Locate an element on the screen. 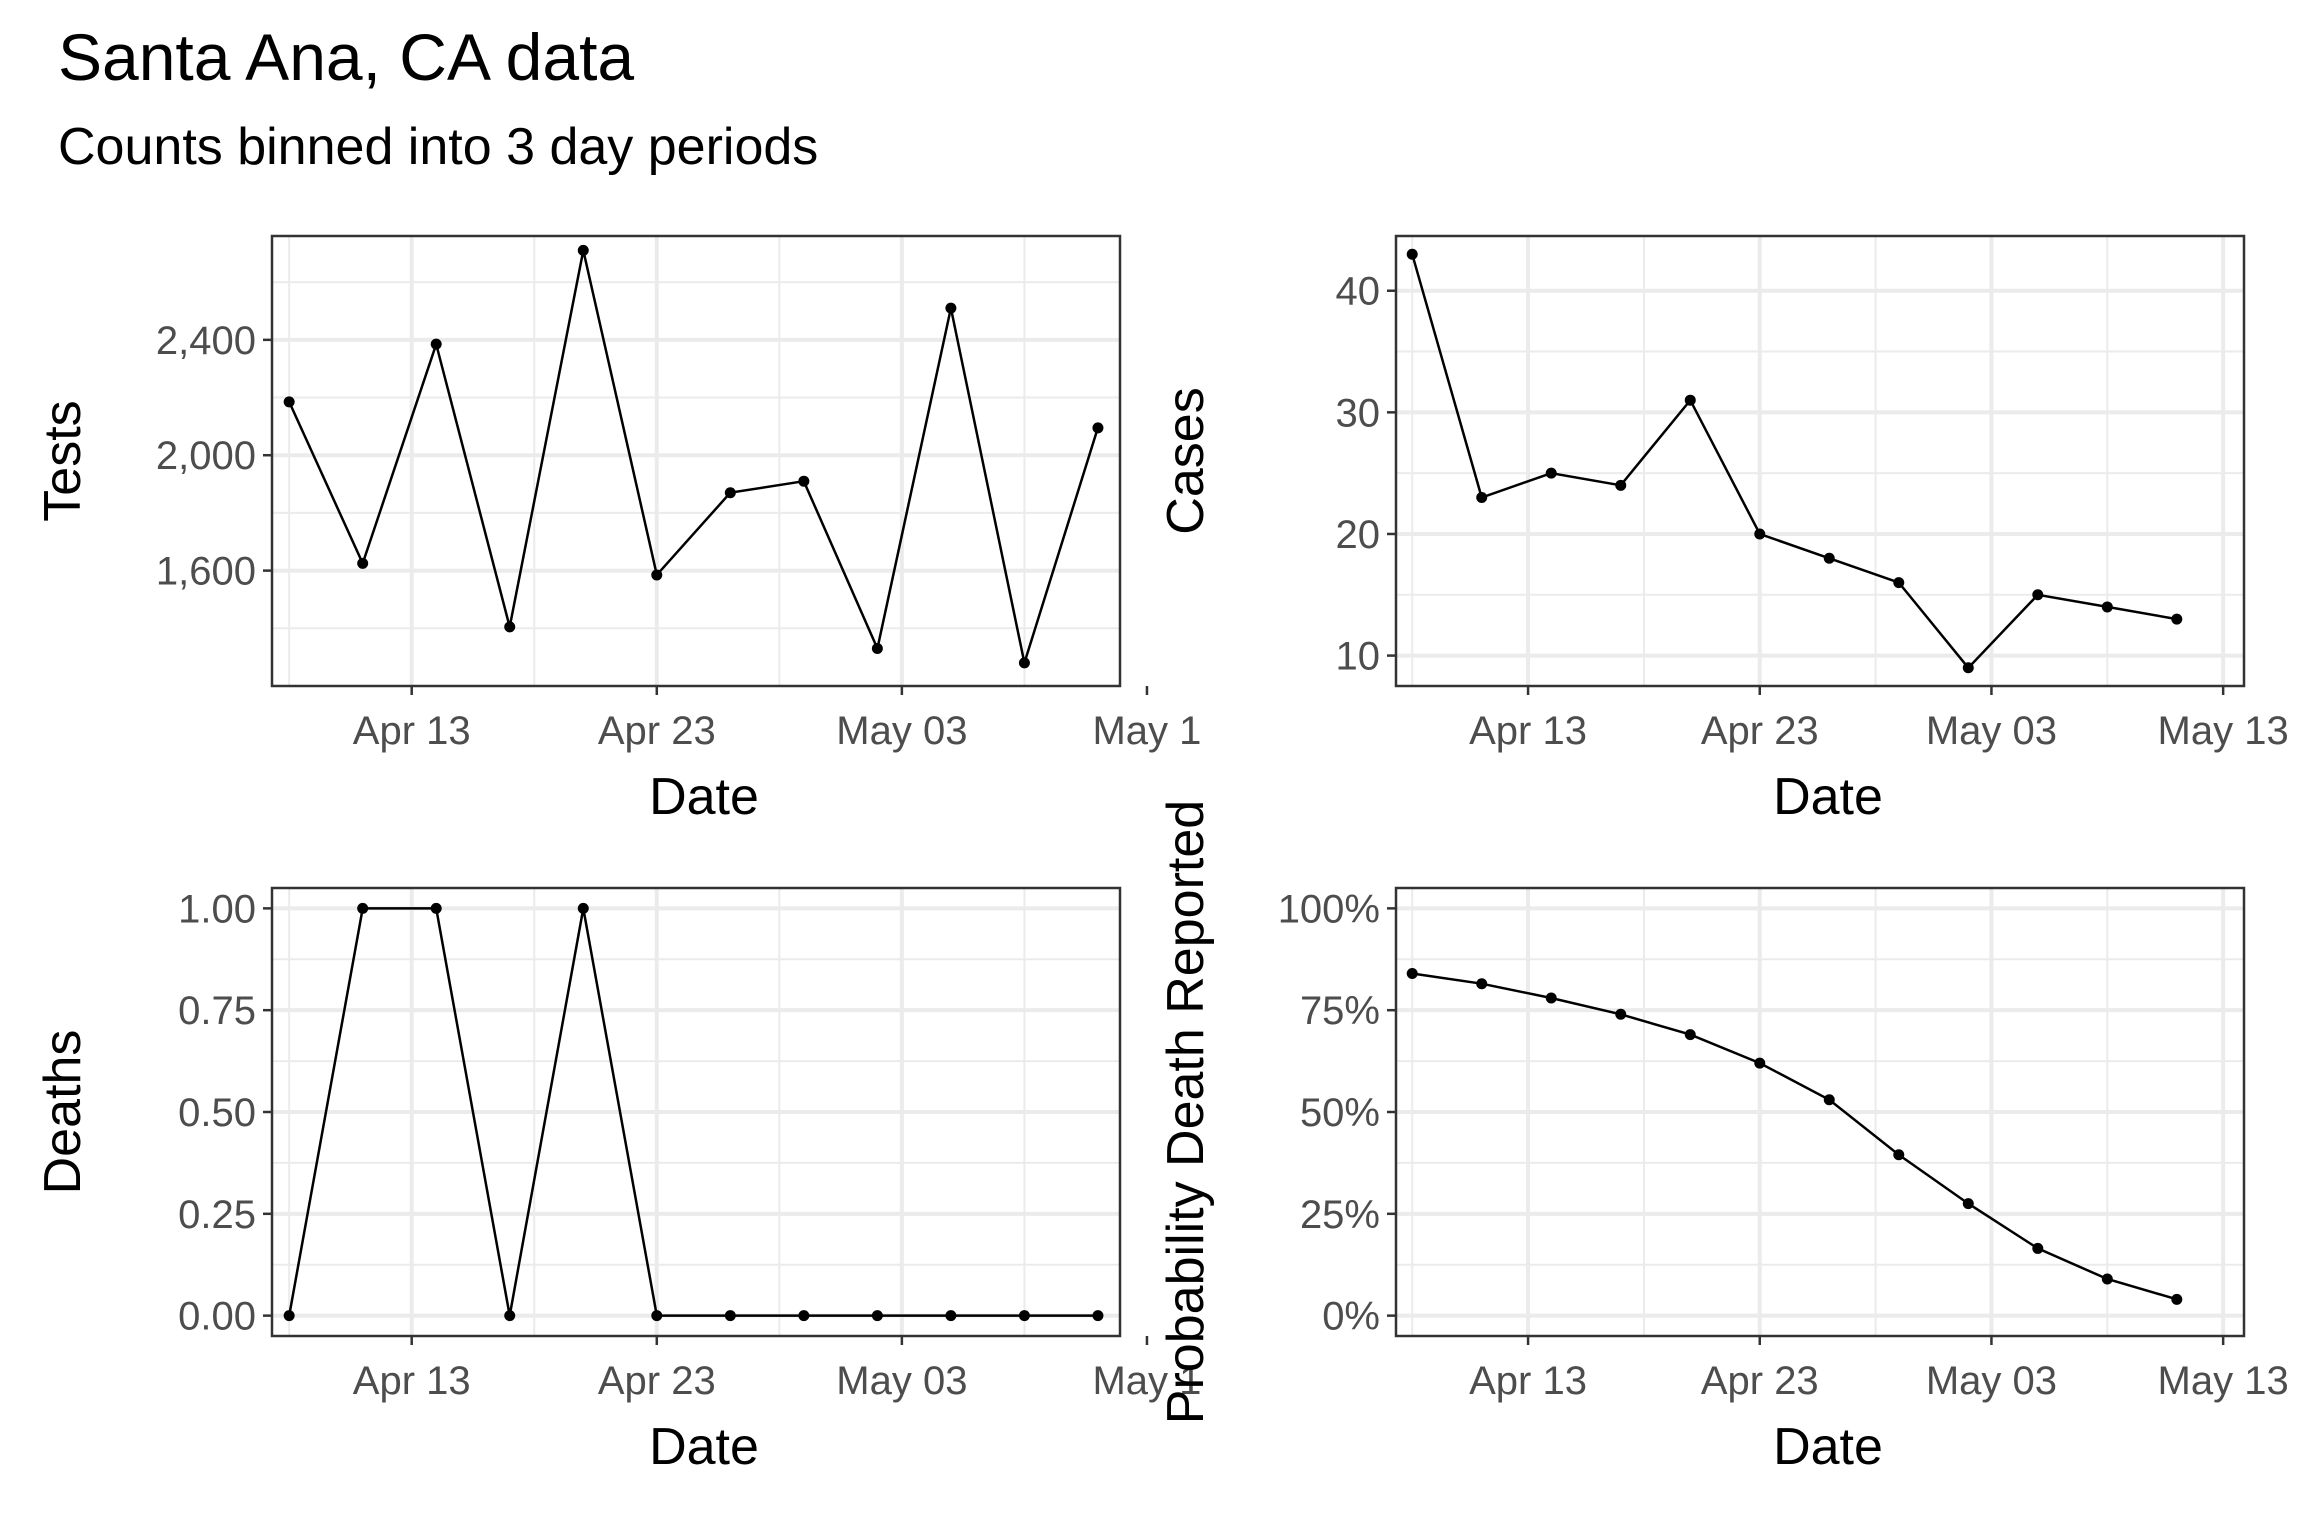  tests-panel-border is located at coordinates (696, 461).